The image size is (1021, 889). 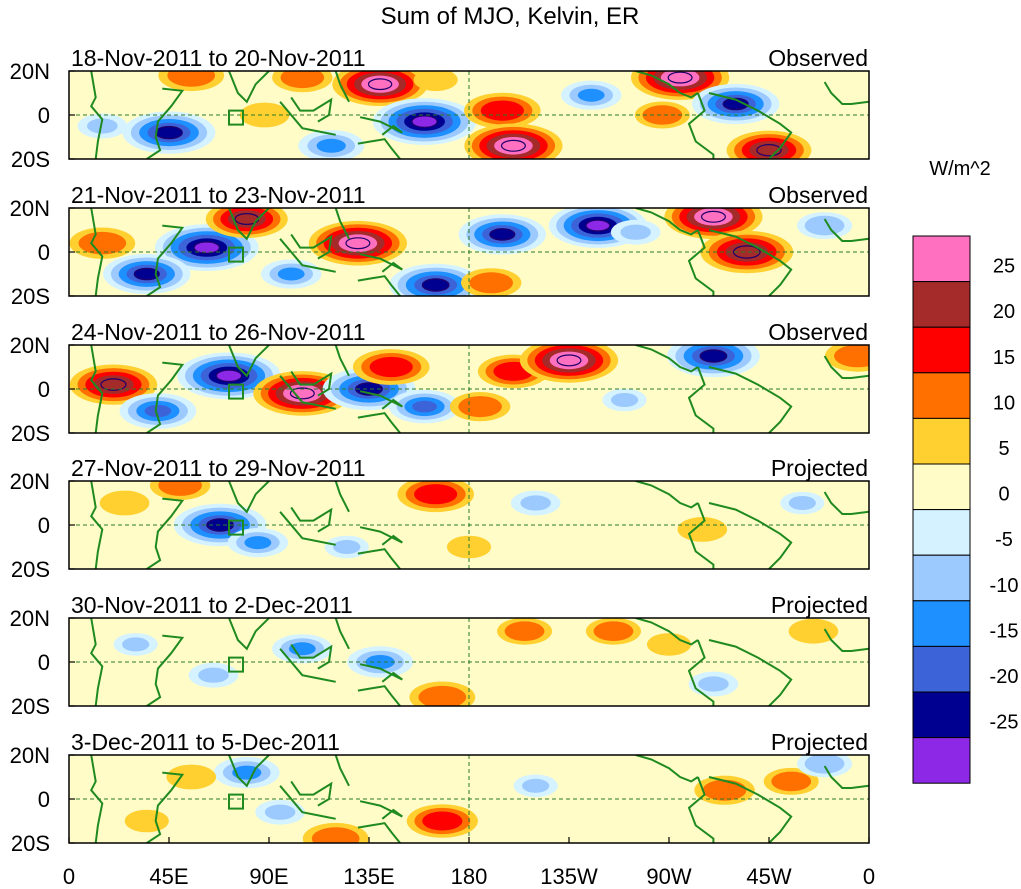 I want to click on colorbar-label: -25, so click(x=1004, y=723).